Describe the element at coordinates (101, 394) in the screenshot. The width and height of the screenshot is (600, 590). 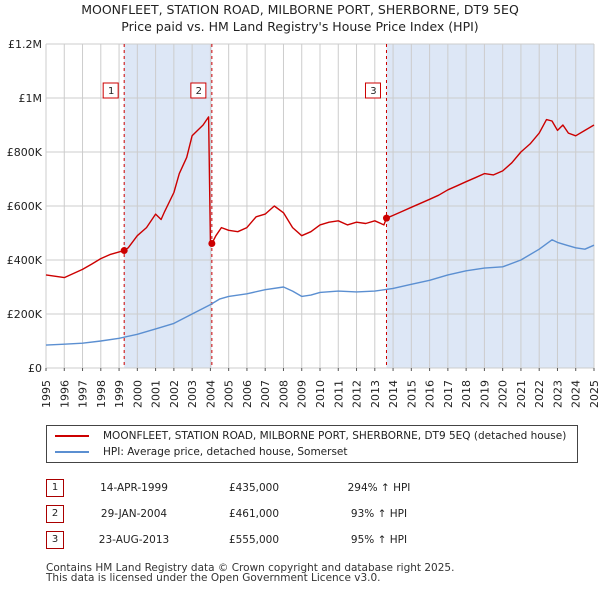
I see `x-tick-label: 1998` at that location.